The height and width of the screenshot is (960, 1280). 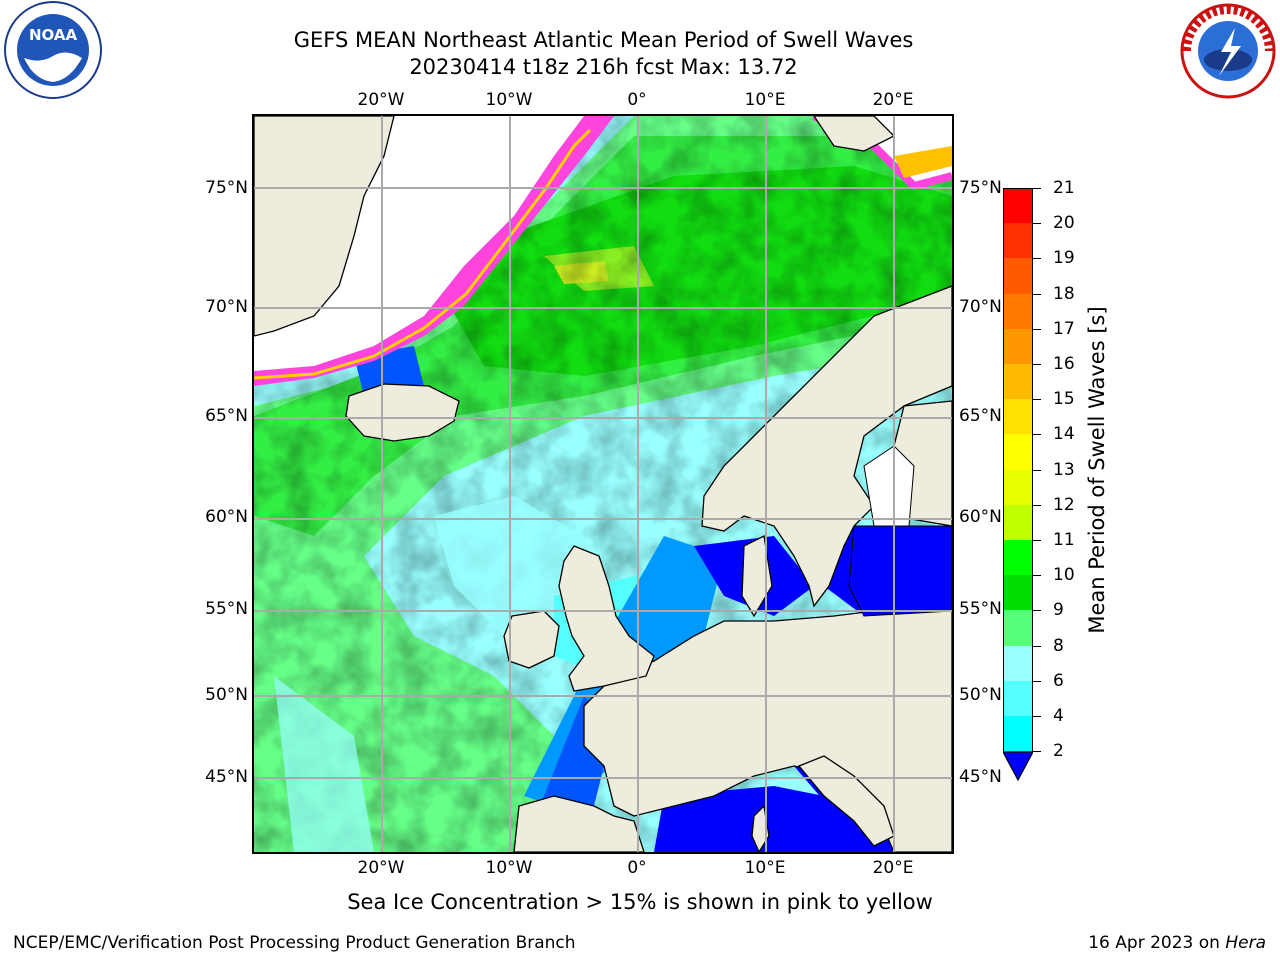 What do you see at coordinates (637, 100) in the screenshot?
I see `lon-label-top-0: 0°` at bounding box center [637, 100].